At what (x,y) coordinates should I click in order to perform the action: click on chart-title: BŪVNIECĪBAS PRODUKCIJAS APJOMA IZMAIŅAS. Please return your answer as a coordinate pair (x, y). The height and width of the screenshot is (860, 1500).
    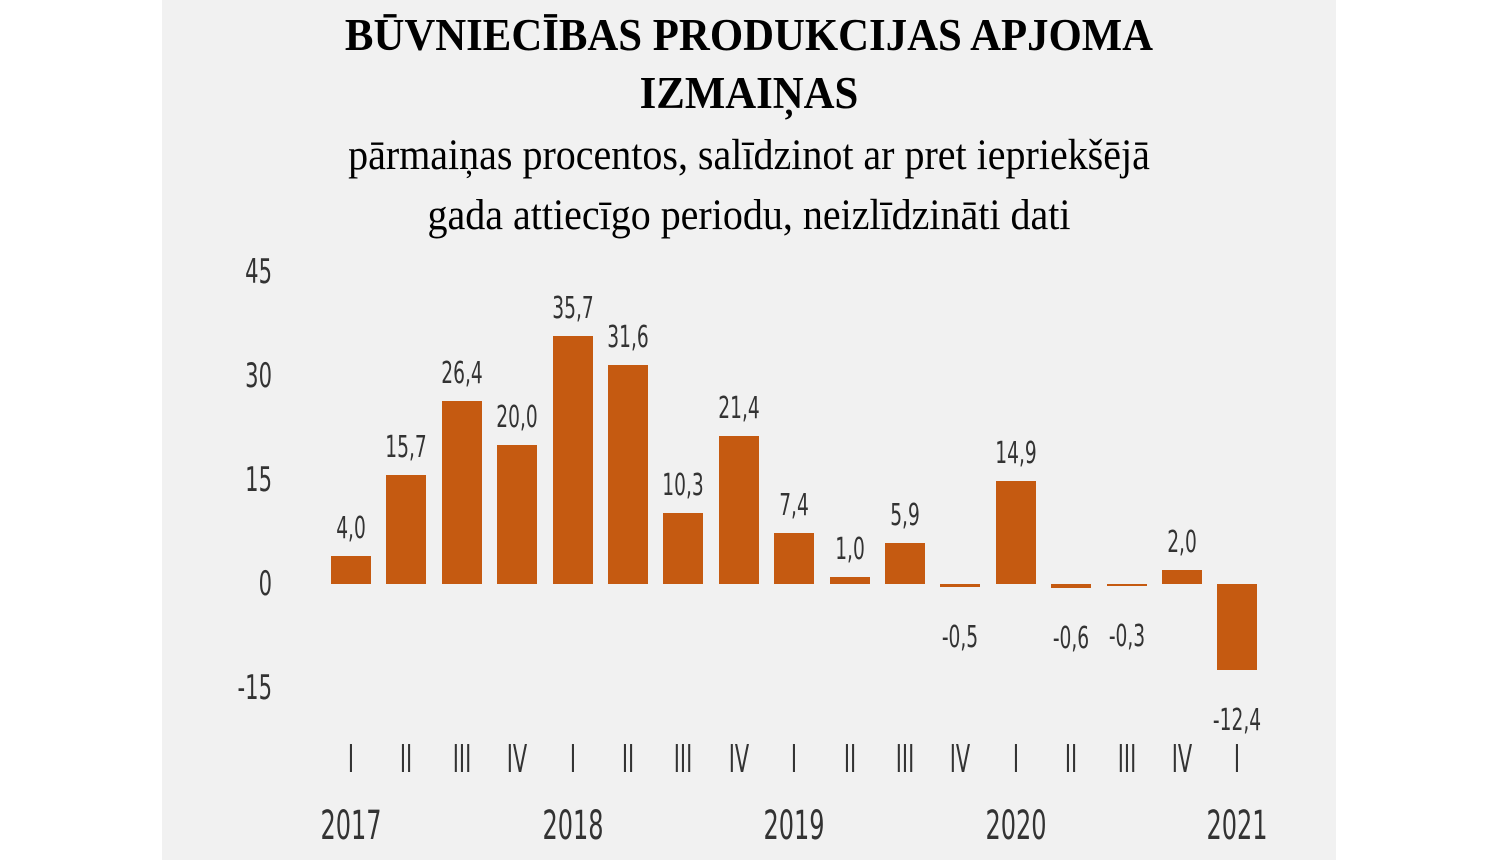
    Looking at the image, I should click on (749, 64).